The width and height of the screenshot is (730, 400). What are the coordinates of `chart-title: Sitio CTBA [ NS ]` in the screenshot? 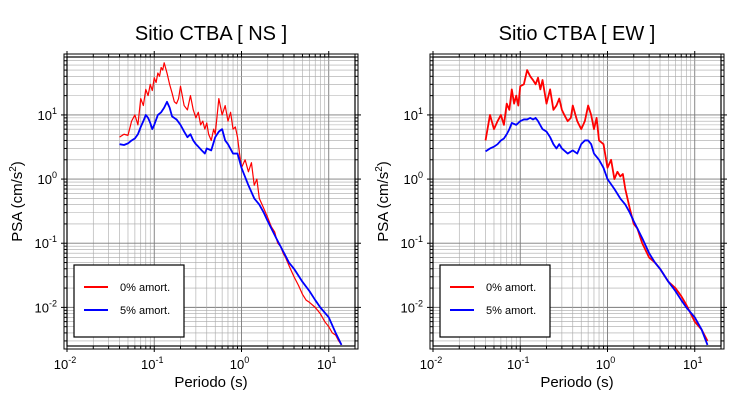 It's located at (211, 34).